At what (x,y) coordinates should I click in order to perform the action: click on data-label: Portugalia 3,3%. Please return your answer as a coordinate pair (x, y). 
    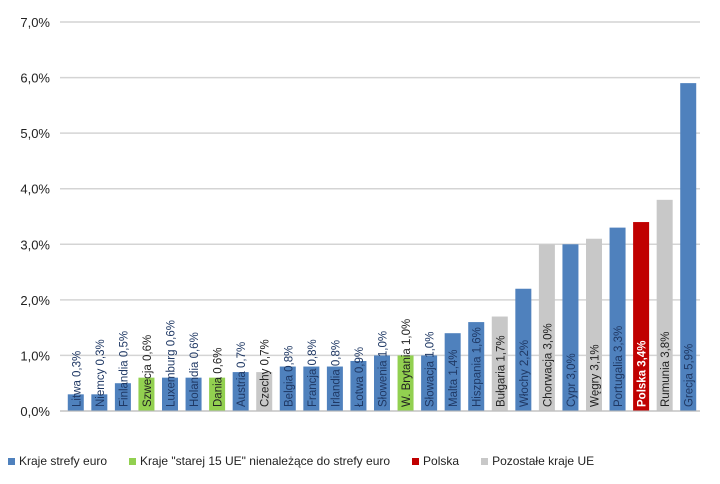
    Looking at the image, I should click on (619, 366).